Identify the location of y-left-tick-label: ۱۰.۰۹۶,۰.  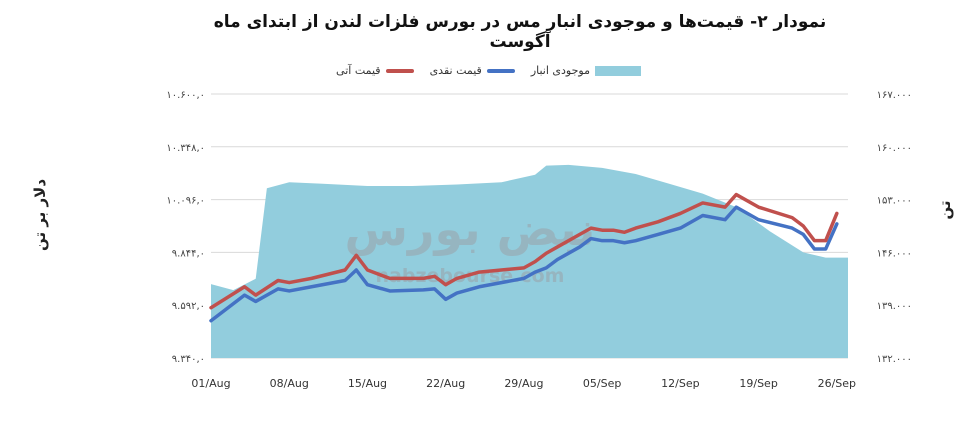
(185, 201).